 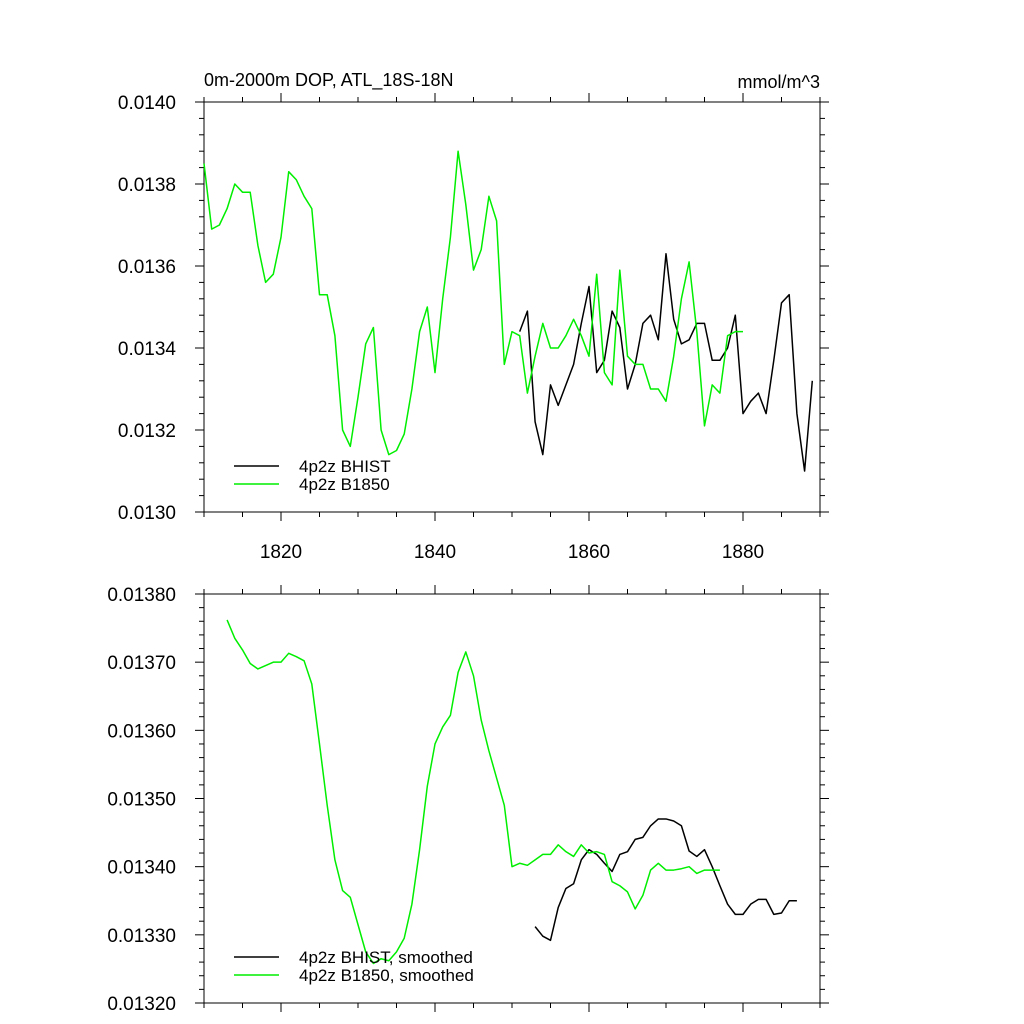 I want to click on y-tick-label: 0.01340, so click(x=141, y=868).